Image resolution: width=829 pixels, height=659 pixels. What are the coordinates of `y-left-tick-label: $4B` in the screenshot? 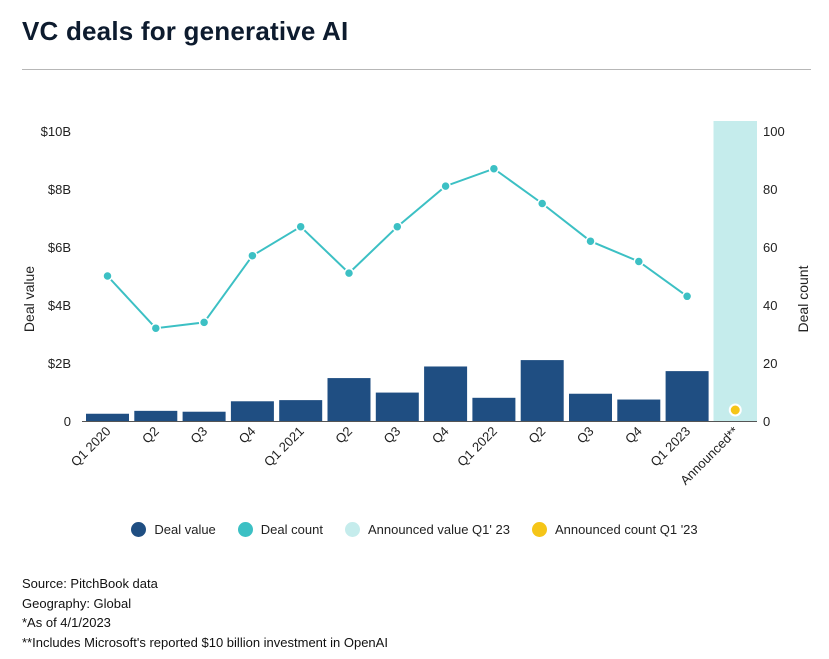 It's located at (59, 305).